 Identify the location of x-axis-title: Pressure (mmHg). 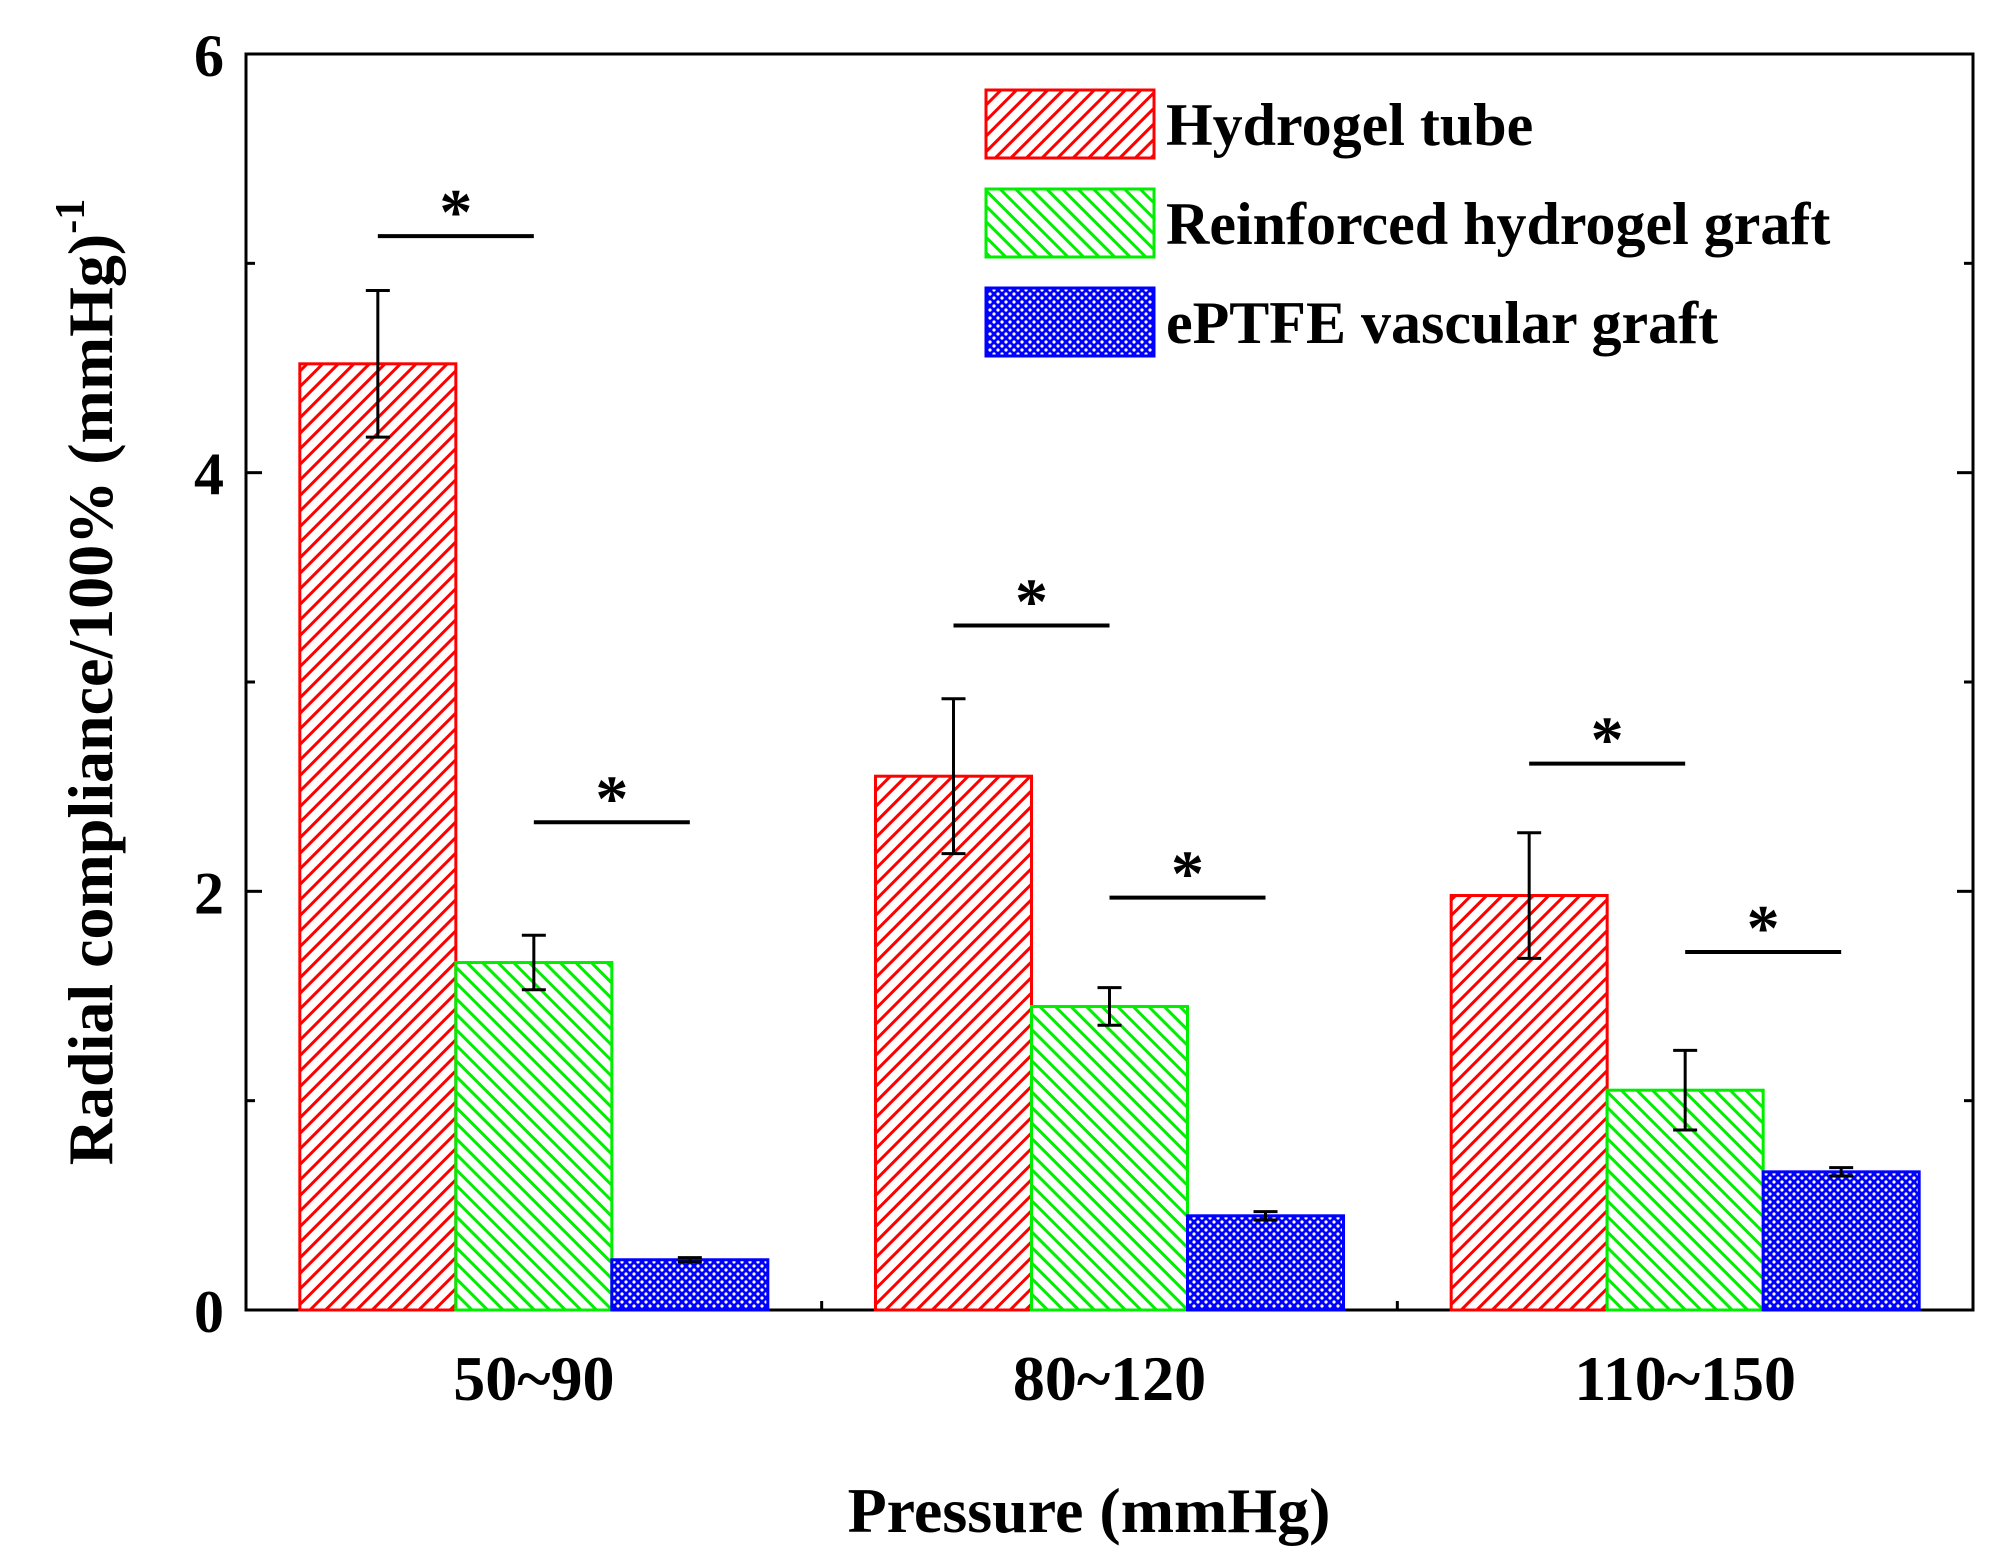
(1089, 1510).